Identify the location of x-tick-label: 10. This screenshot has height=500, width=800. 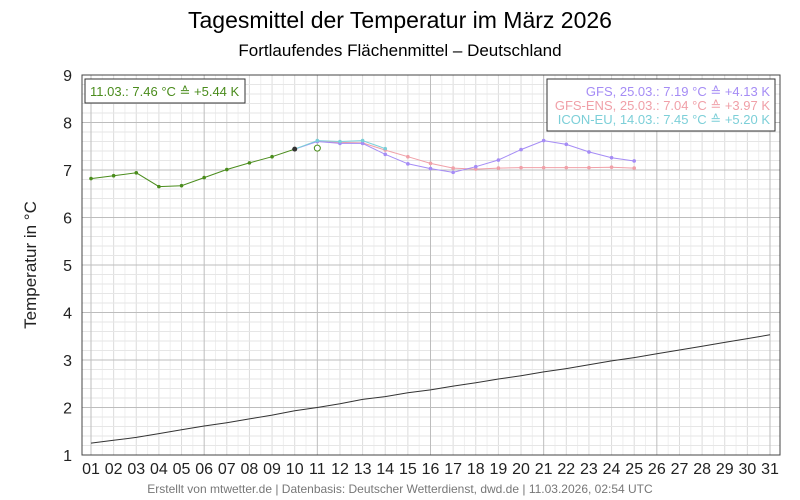
(295, 469).